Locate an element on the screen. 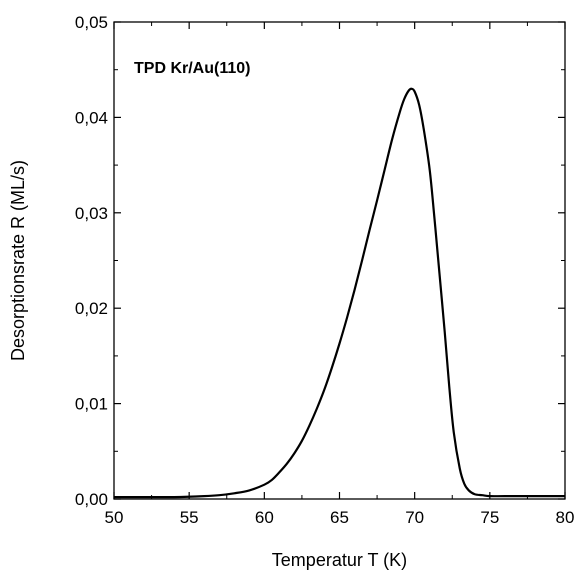  y-tick-label: 0,01 is located at coordinates (91, 404).